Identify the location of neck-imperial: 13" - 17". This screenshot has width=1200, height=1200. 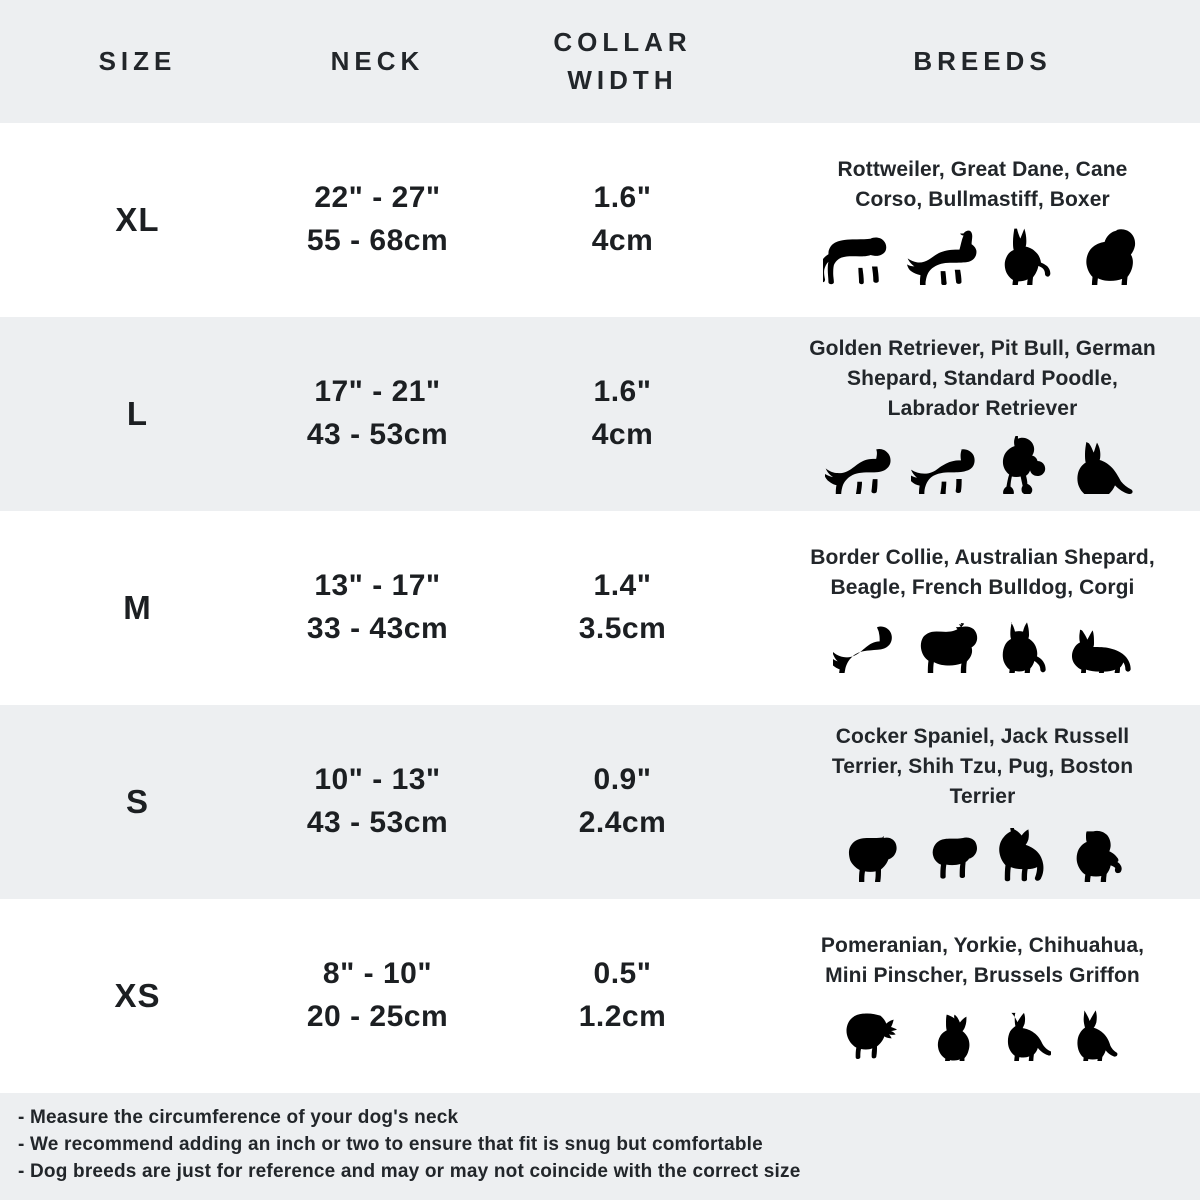
(377, 586).